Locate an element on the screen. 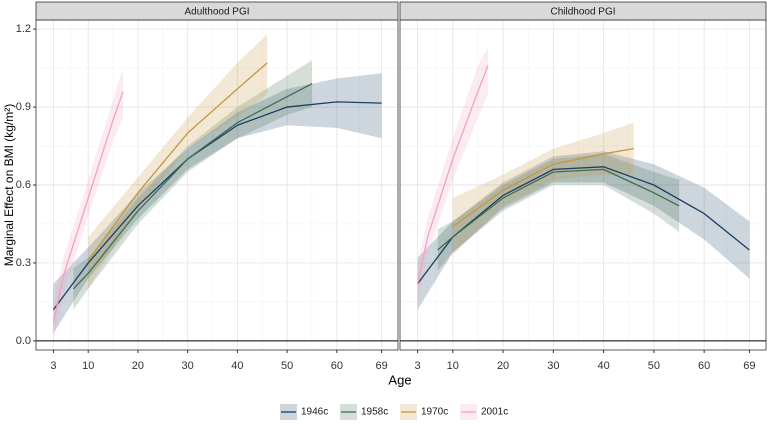  y-tick-label: 0.6 is located at coordinates (23, 185).